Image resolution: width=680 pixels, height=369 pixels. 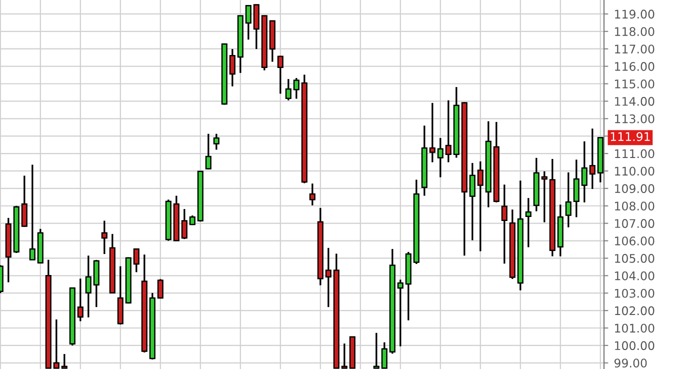 What do you see at coordinates (634, 66) in the screenshot?
I see `y-tick-label: 116.00` at bounding box center [634, 66].